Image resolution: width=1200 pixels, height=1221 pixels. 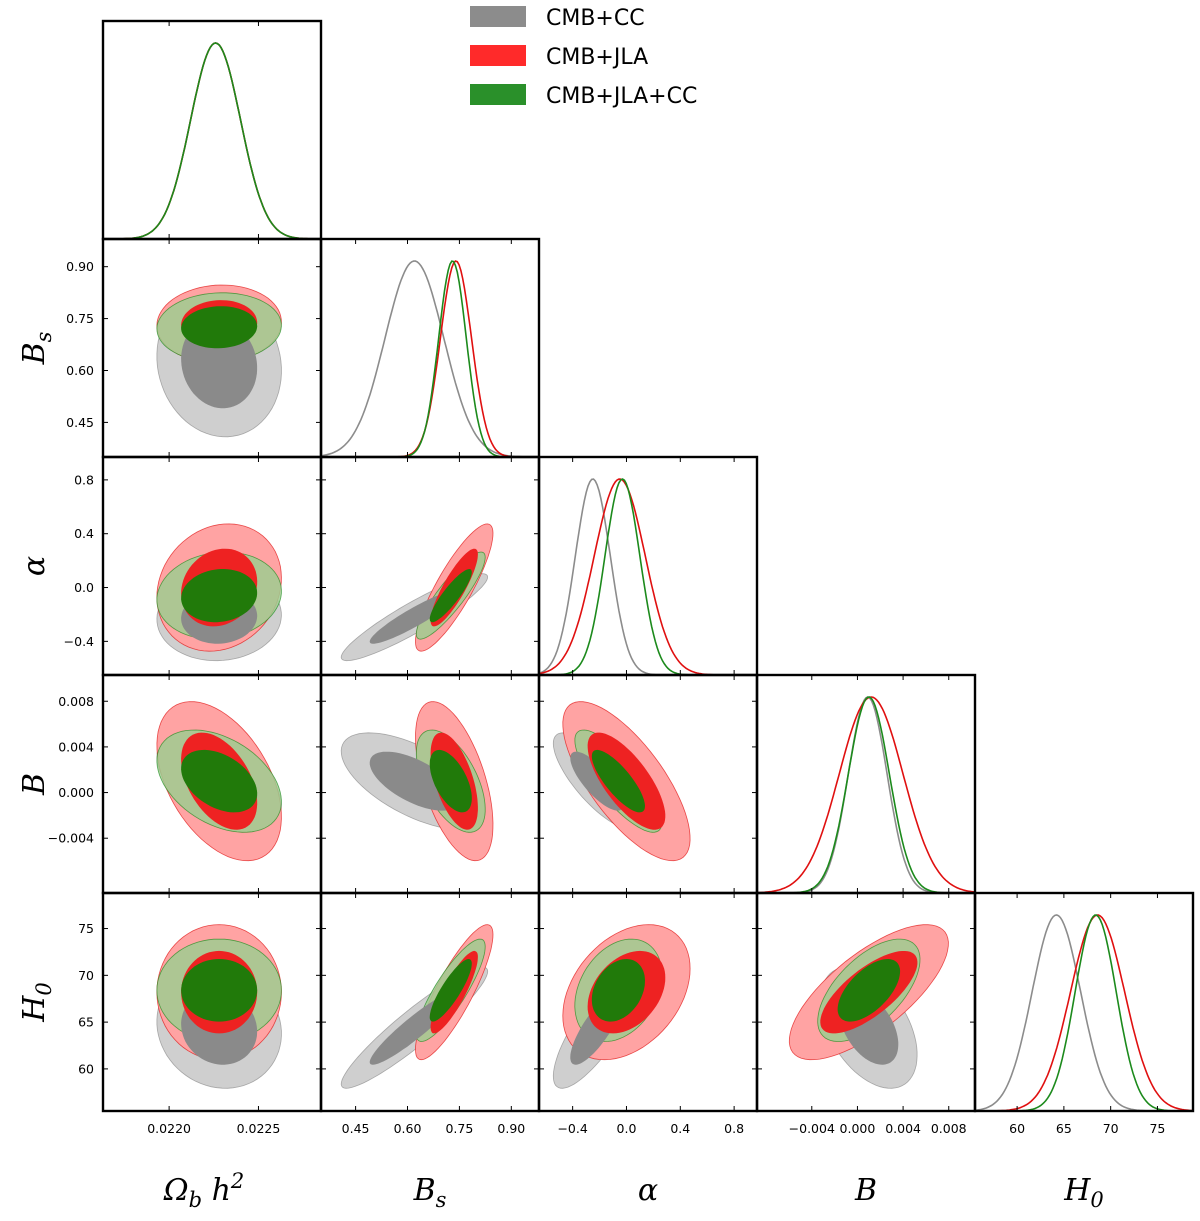 I want to click on ytick-bs: 0.45, so click(x=80, y=422).